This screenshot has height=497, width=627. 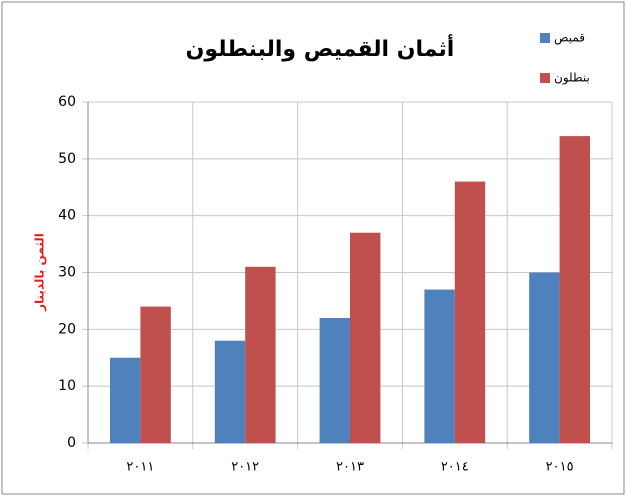 I want to click on x-tick-label: ٢٠١١, so click(x=140, y=467).